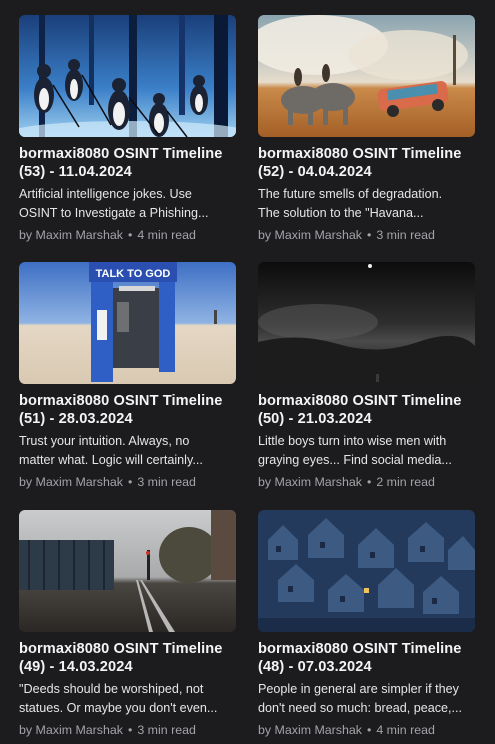 The width and height of the screenshot is (495, 744). Describe the element at coordinates (352, 441) in the screenshot. I see `post-description-line: Little boys turn into wise men with` at that location.